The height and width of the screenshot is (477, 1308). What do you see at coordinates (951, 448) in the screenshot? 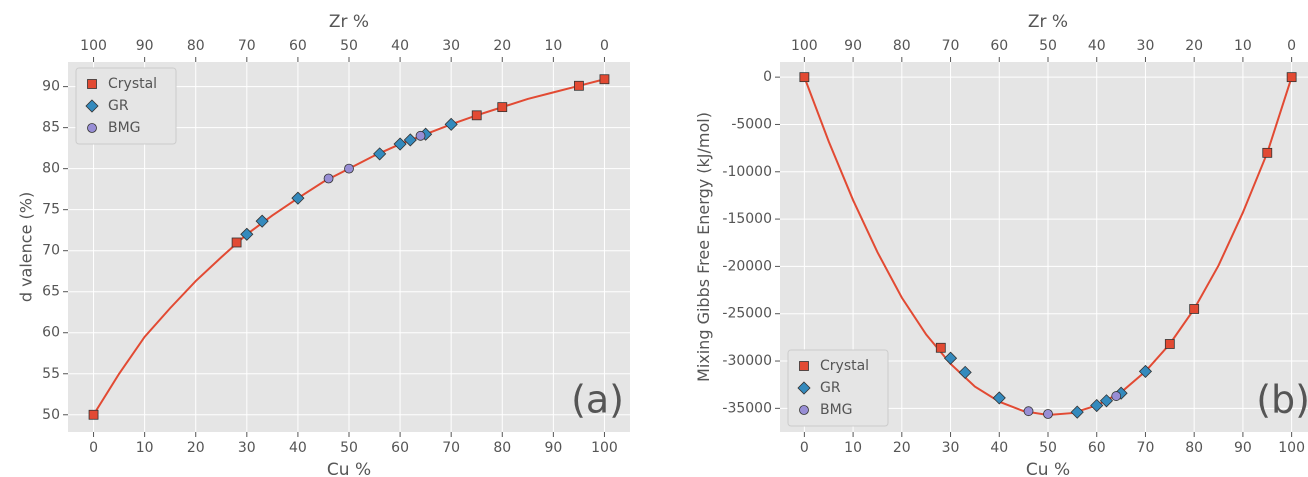
I see `x-tick-label: 30` at bounding box center [951, 448].